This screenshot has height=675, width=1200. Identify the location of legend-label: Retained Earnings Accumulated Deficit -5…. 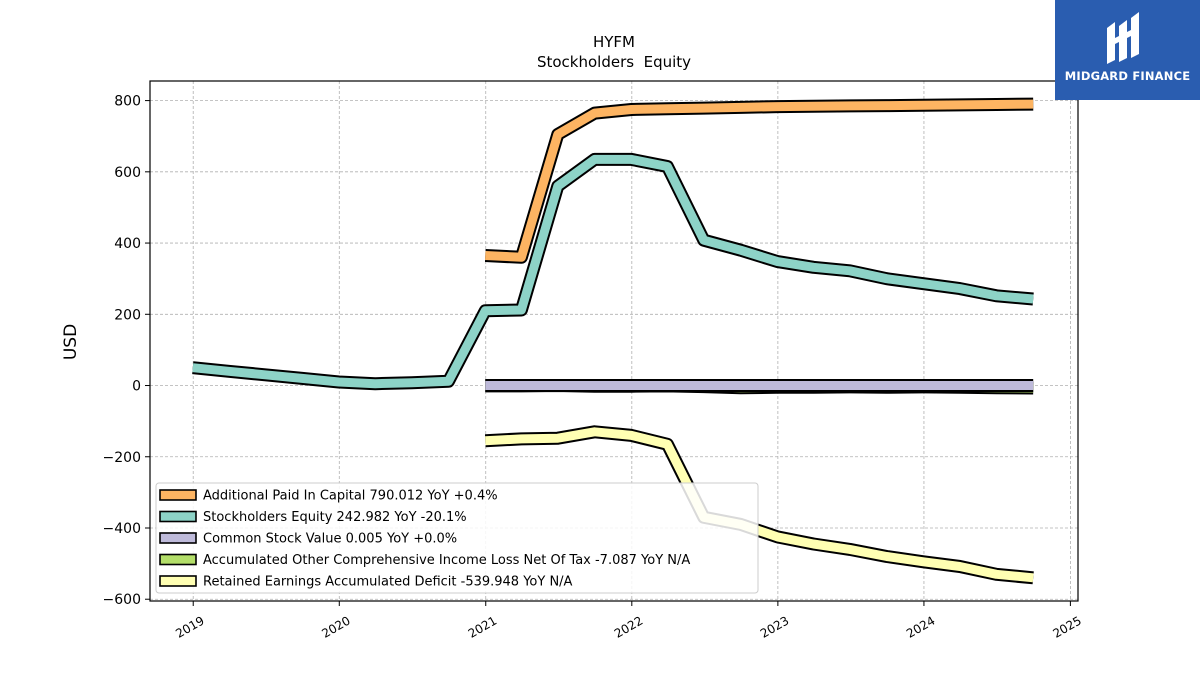
(388, 582).